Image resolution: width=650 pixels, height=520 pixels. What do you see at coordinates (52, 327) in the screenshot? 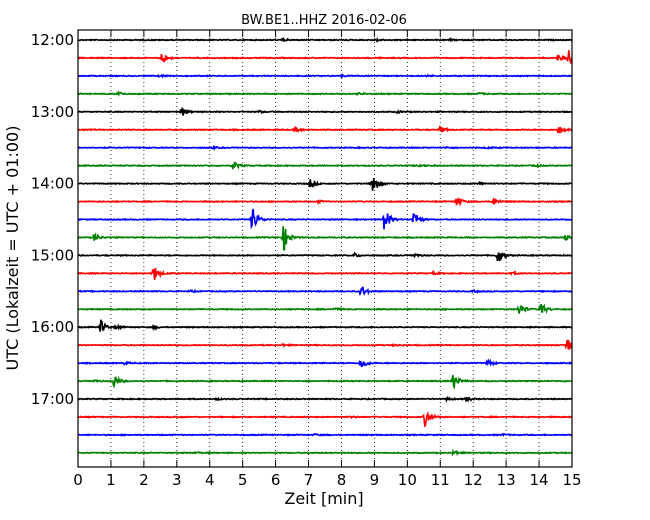
I see `y-tick-label: 16:00` at bounding box center [52, 327].